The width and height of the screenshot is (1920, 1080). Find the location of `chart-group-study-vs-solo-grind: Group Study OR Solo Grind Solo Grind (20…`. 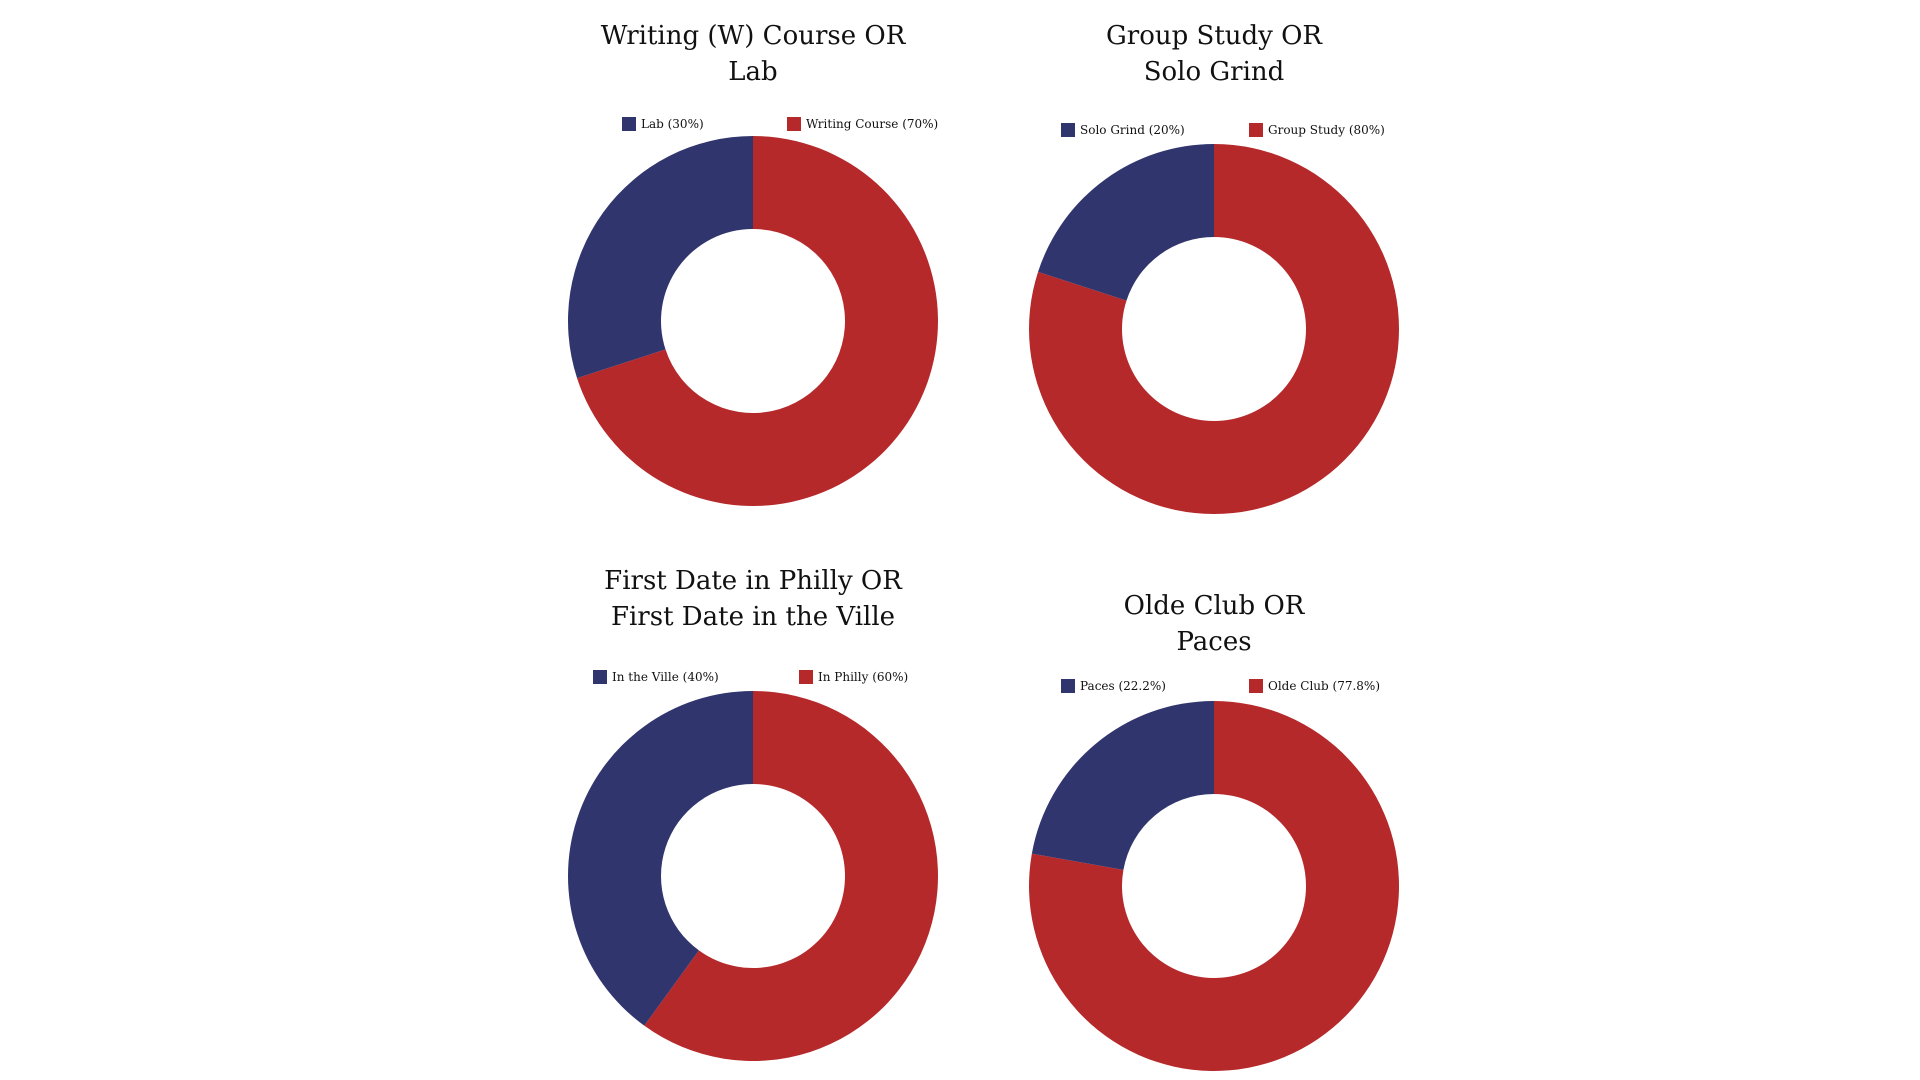

chart-group-study-vs-solo-grind: Group Study OR Solo Grind Solo Grind (20… is located at coordinates (1214, 260).